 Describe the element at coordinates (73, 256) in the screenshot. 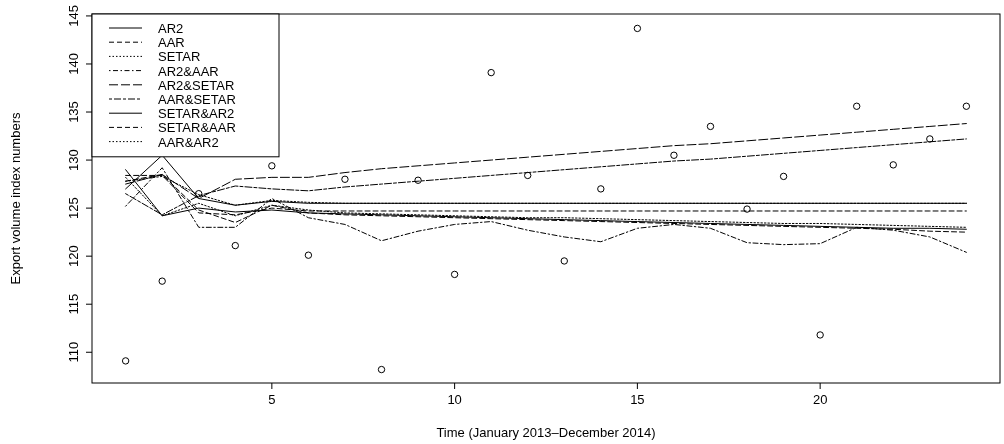

I see `y-tick-label: 120` at that location.